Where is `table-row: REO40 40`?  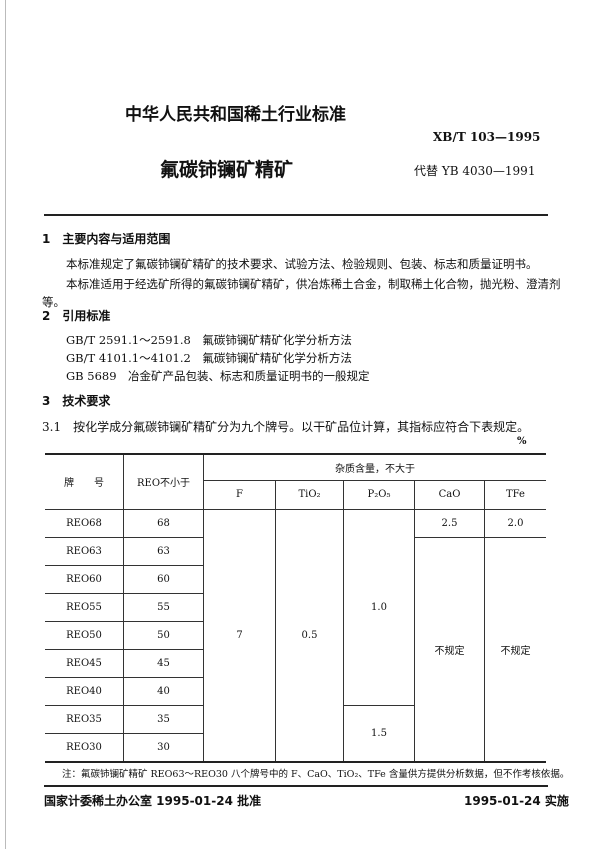 table-row: REO40 40 is located at coordinates (295, 691).